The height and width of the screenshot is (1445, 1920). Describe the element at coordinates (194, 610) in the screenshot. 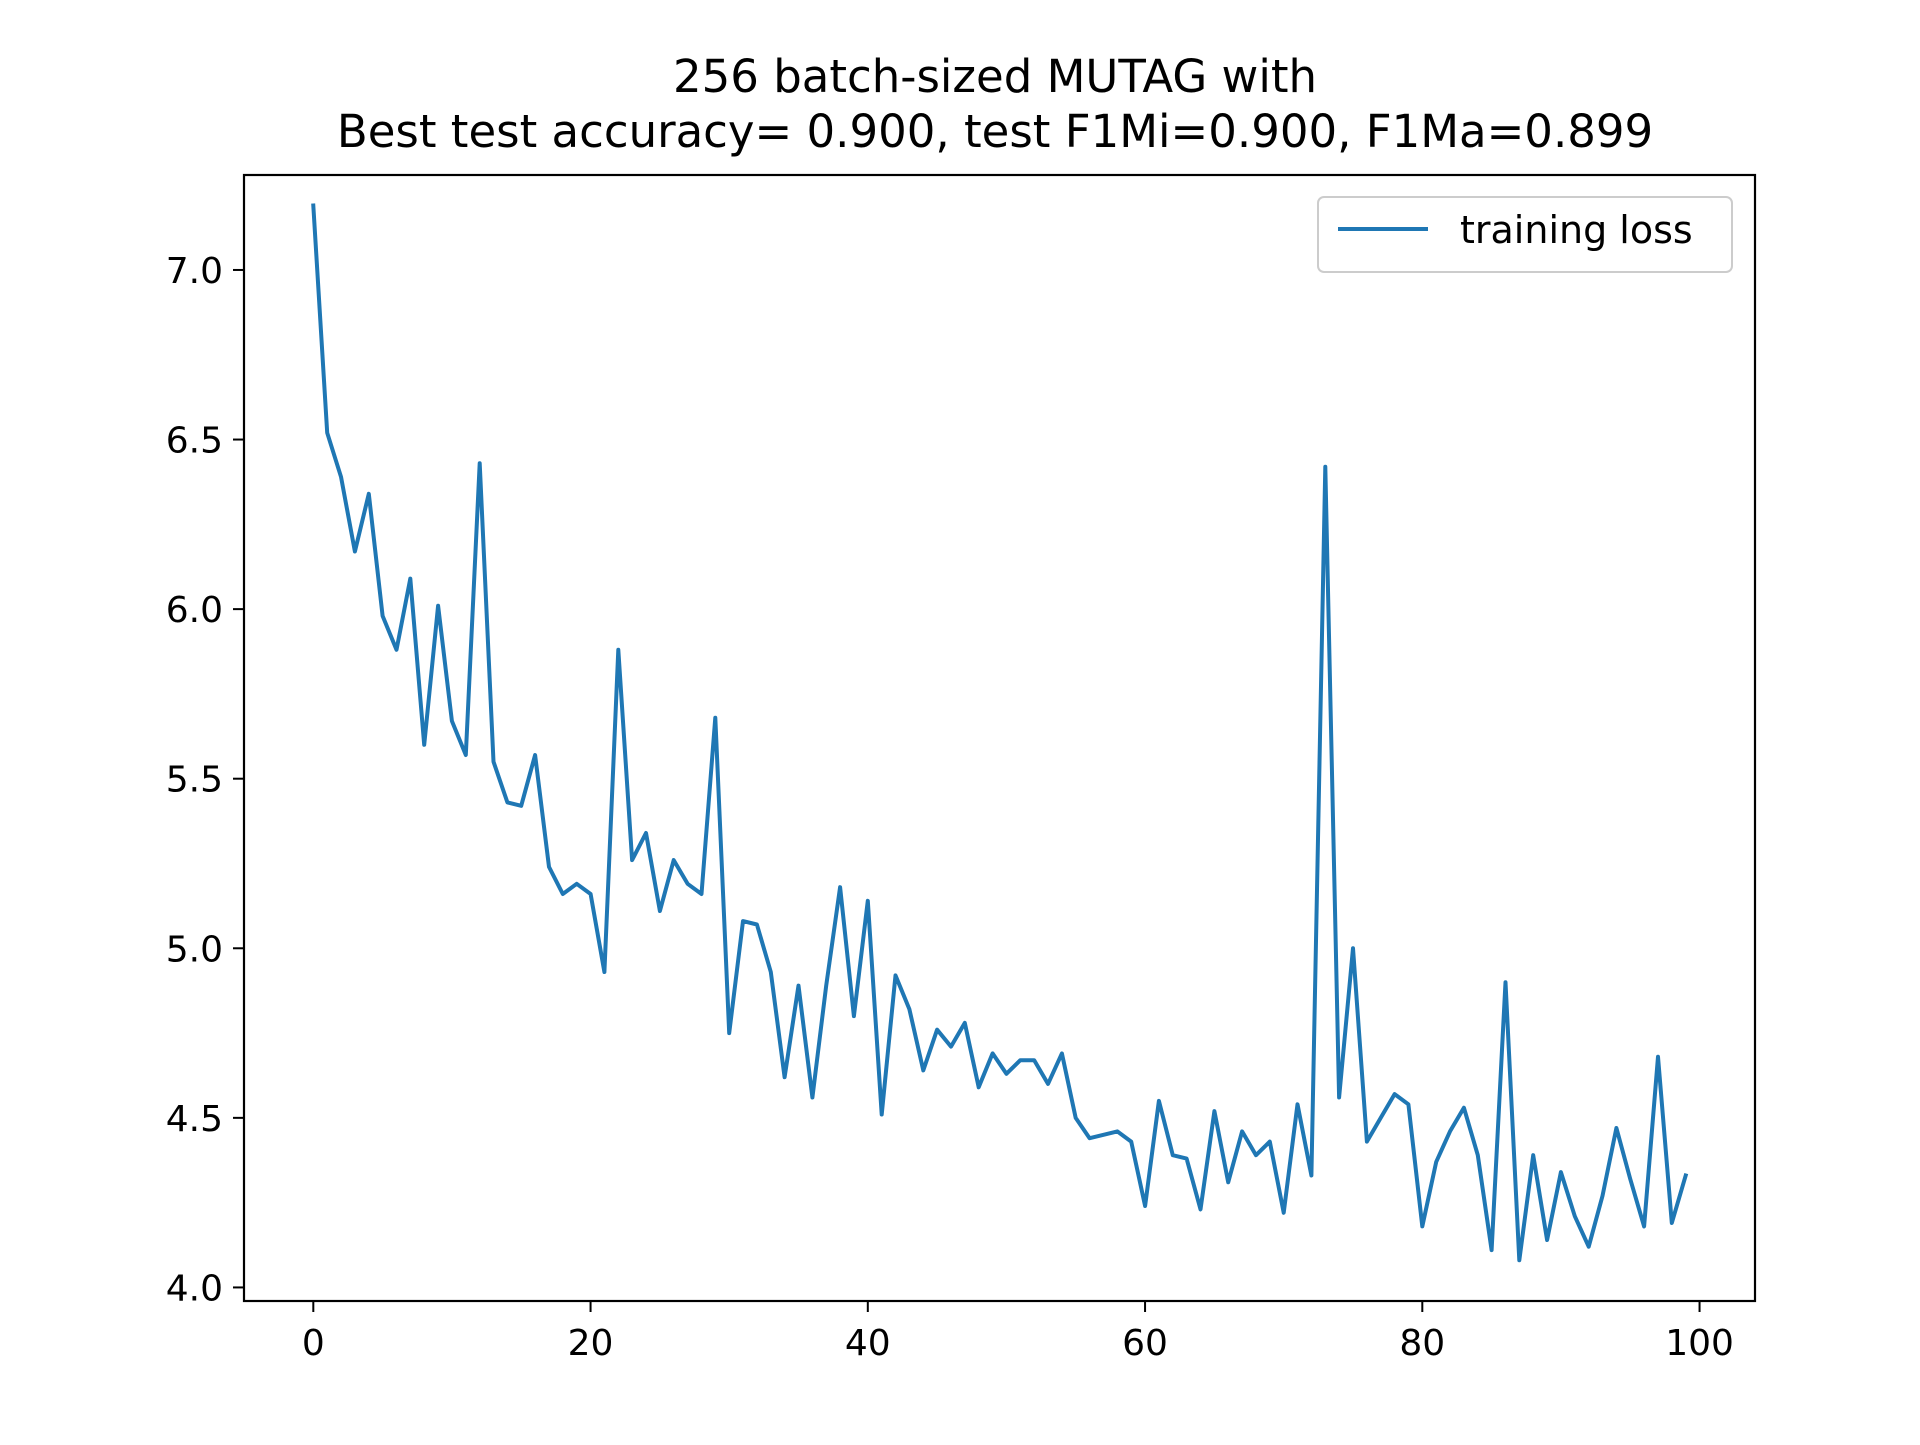

I see `y-tick-label: 6.0` at that location.